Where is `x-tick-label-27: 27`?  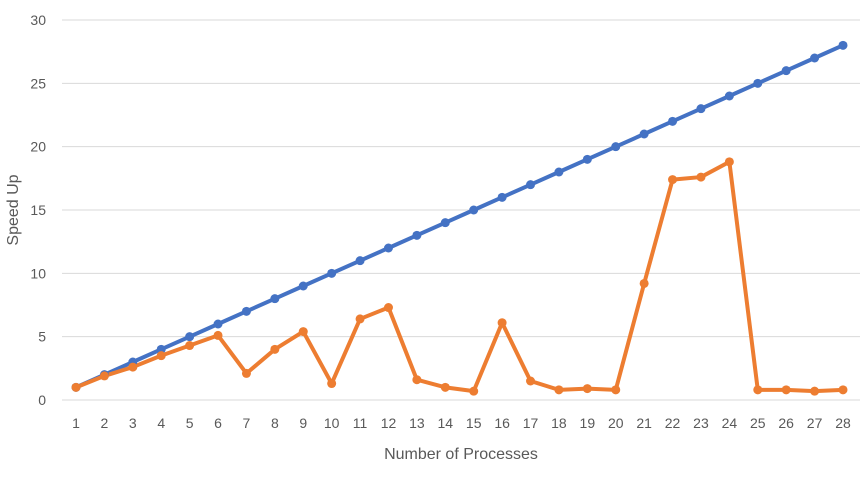 x-tick-label-27: 27 is located at coordinates (815, 423).